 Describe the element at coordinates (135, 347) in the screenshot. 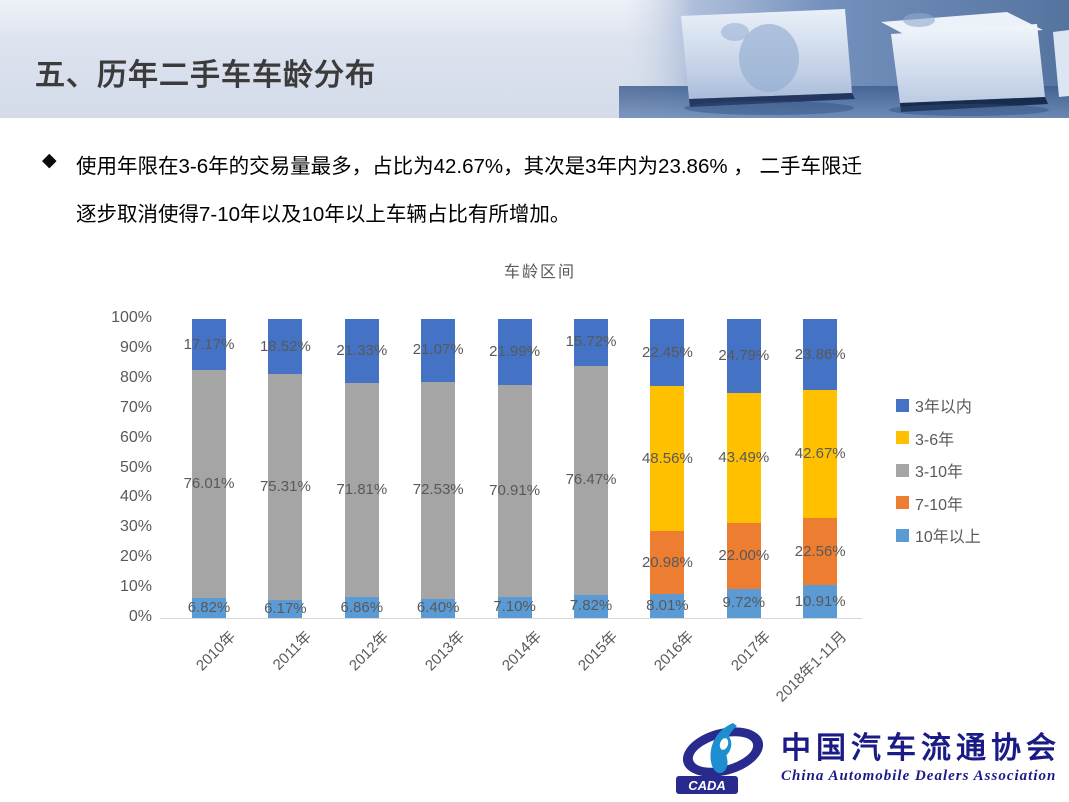

I see `y-axis-tick-label: 90%` at that location.